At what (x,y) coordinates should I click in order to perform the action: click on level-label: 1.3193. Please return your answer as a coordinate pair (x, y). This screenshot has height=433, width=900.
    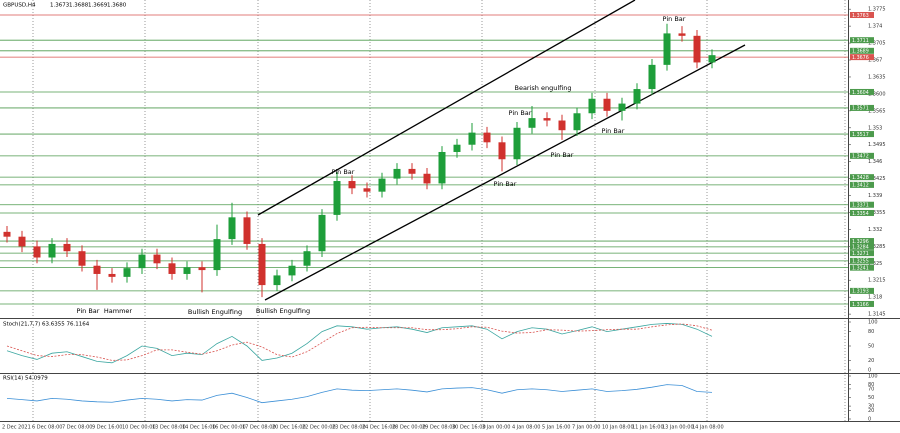
    Looking at the image, I should click on (860, 292).